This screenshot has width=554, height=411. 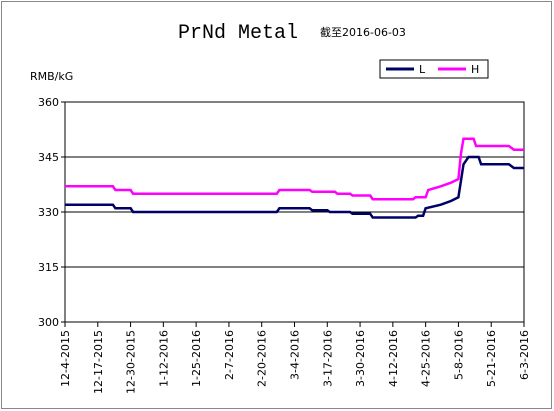 What do you see at coordinates (238, 33) in the screenshot?
I see `chart-title: PrNd Metal` at bounding box center [238, 33].